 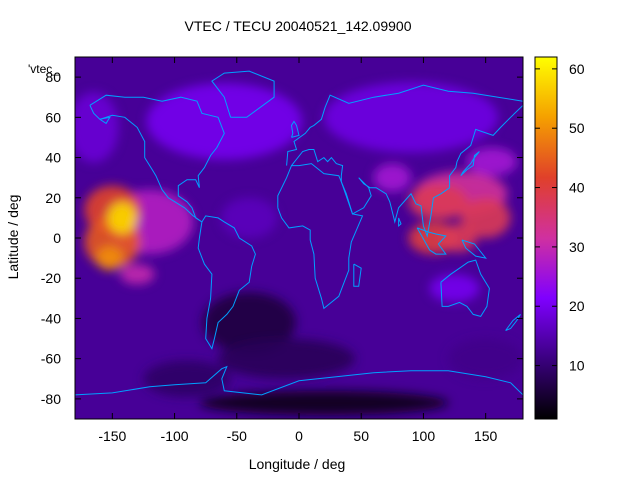 I want to click on x-tick-label: 150, so click(x=486, y=436).